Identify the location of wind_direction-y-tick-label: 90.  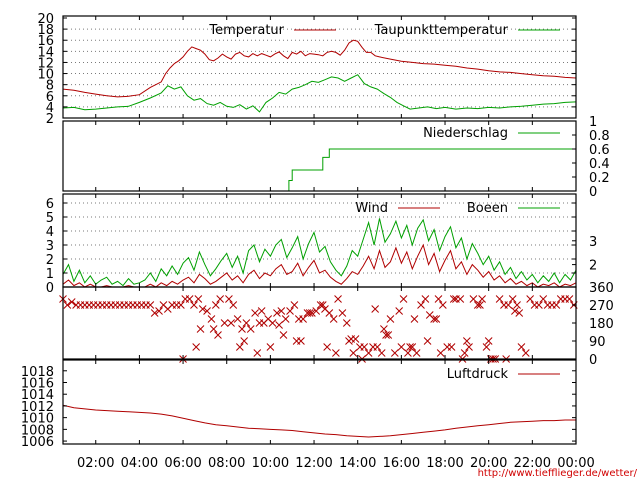
(597, 342).